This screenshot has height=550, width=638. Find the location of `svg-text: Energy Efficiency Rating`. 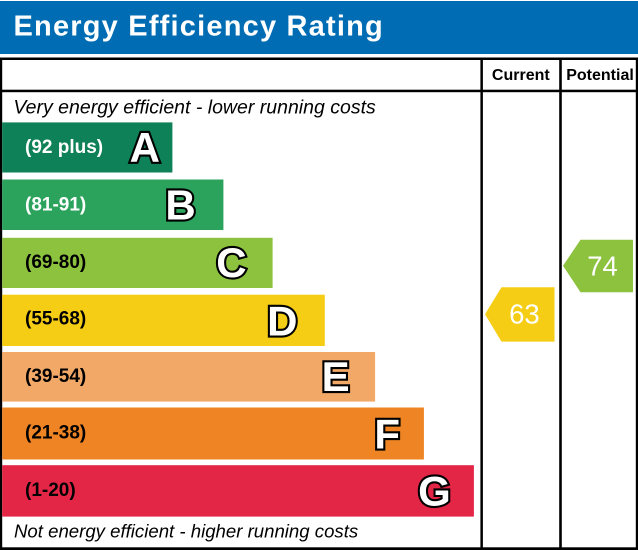

svg-text: Energy Efficiency Rating is located at coordinates (199, 27).